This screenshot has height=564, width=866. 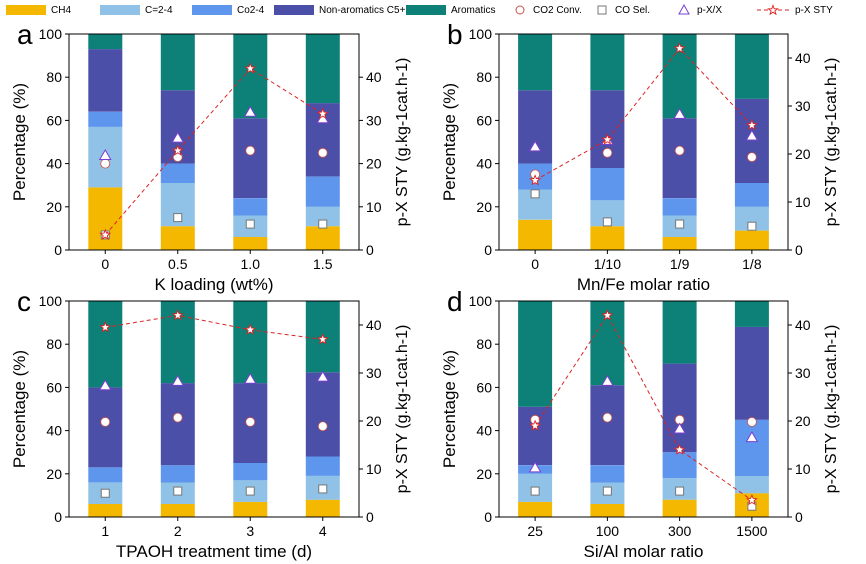 What do you see at coordinates (24, 301) in the screenshot?
I see `panel-letter-c: c` at bounding box center [24, 301].